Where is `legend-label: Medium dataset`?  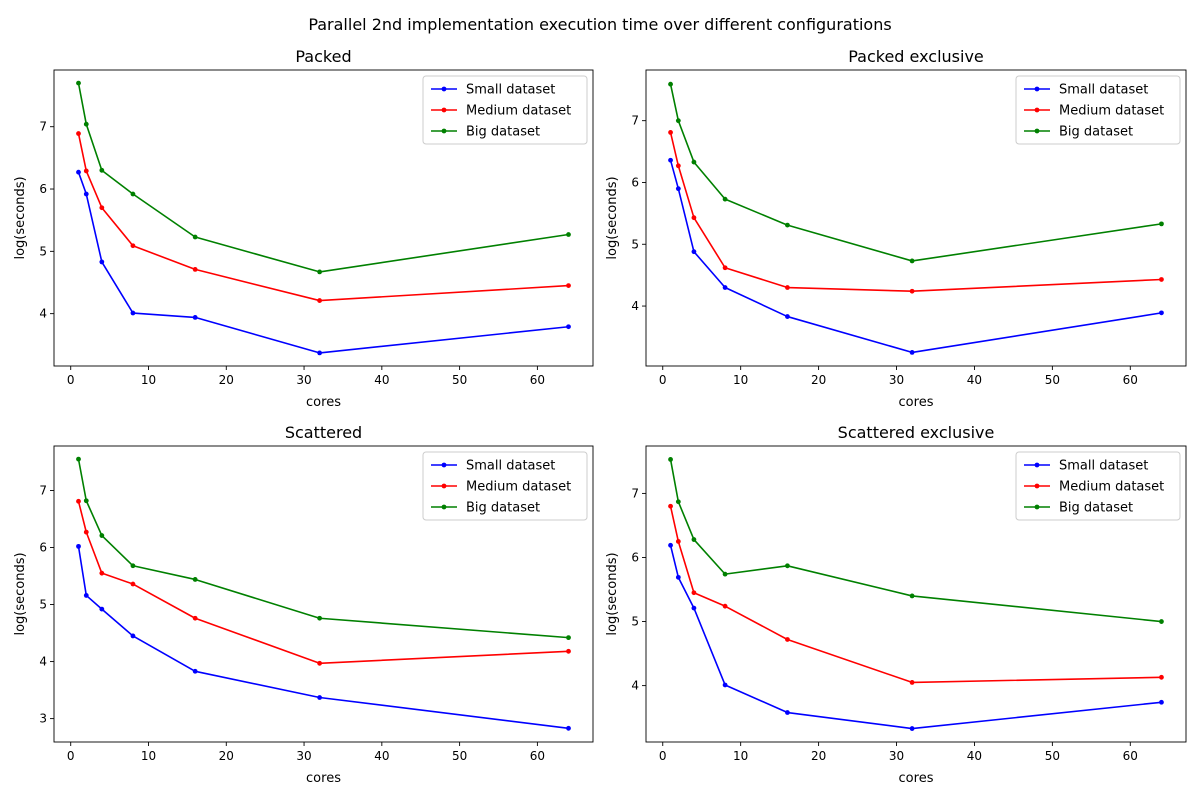 legend-label: Medium dataset is located at coordinates (518, 487).